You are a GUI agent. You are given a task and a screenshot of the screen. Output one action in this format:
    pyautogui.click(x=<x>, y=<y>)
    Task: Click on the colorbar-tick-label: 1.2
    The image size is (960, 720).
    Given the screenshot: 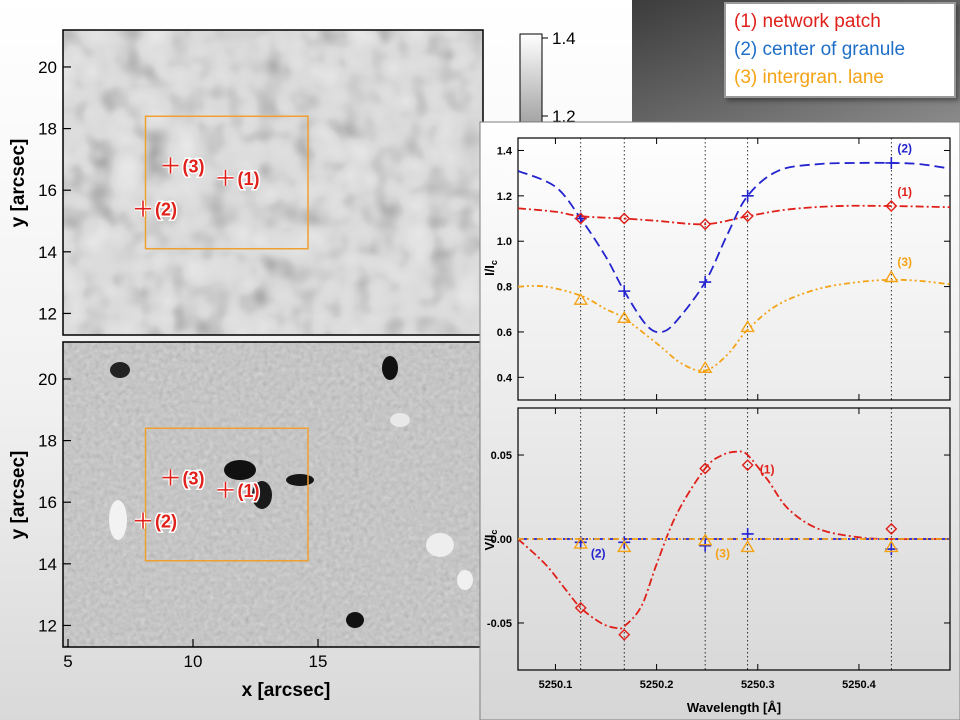 What is the action you would take?
    pyautogui.click(x=564, y=116)
    